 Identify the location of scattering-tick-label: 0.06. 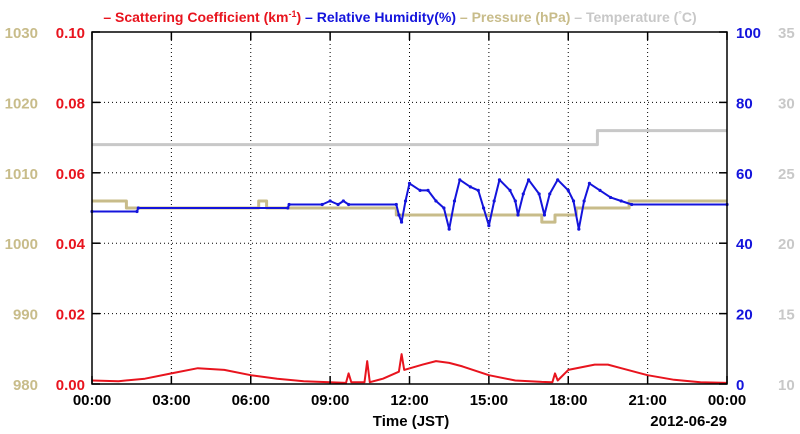
(70, 174).